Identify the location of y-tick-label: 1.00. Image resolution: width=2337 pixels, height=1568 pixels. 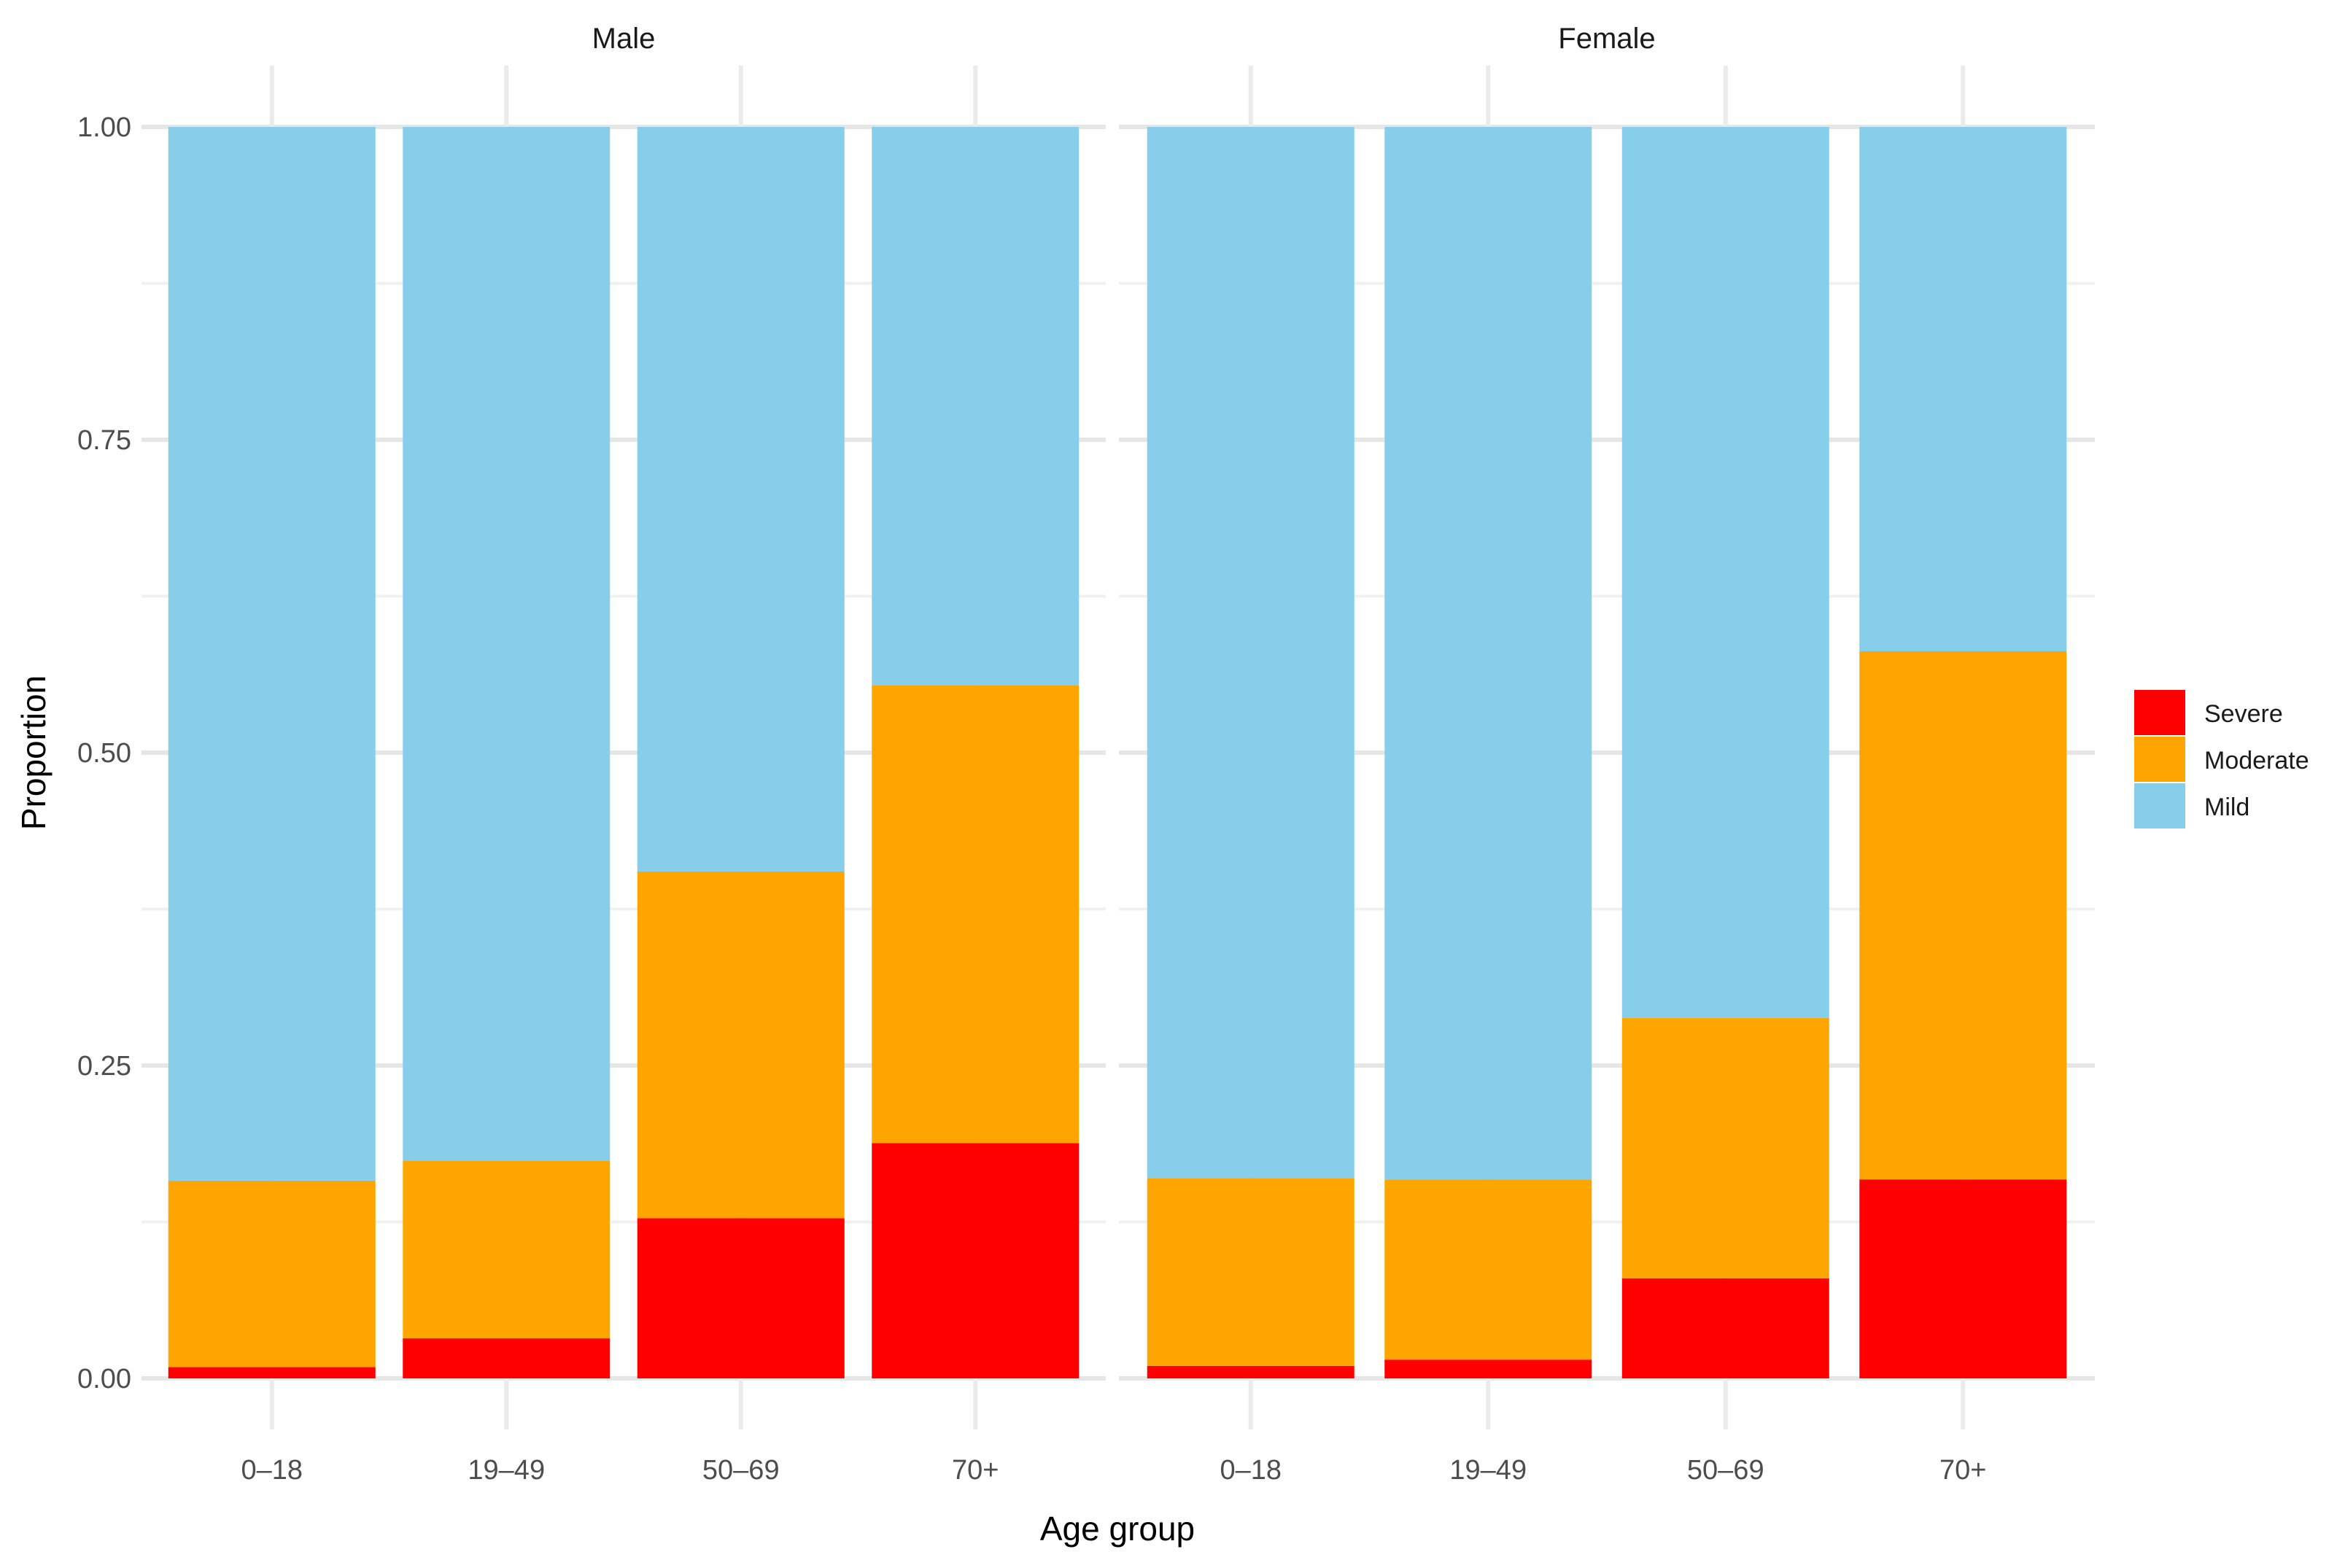
(104, 127).